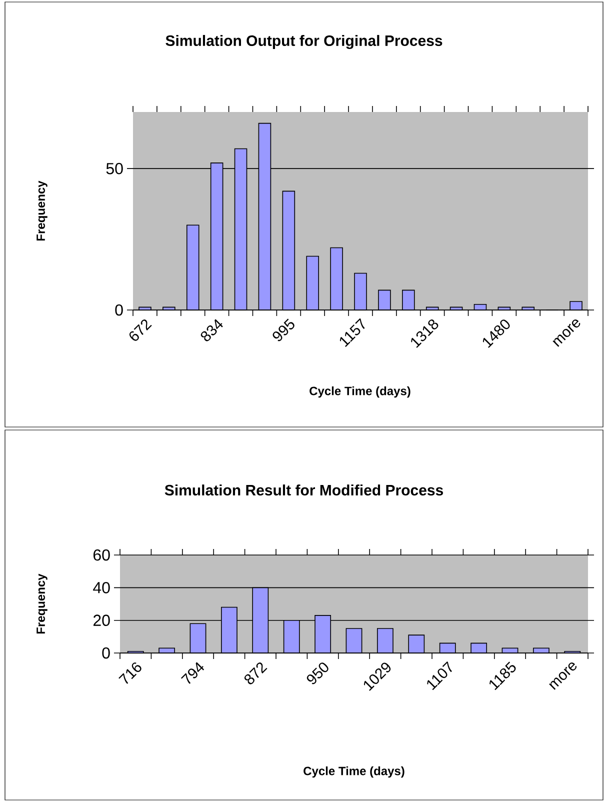 The height and width of the screenshot is (802, 613). I want to click on y-tick-label: 50, so click(114, 168).